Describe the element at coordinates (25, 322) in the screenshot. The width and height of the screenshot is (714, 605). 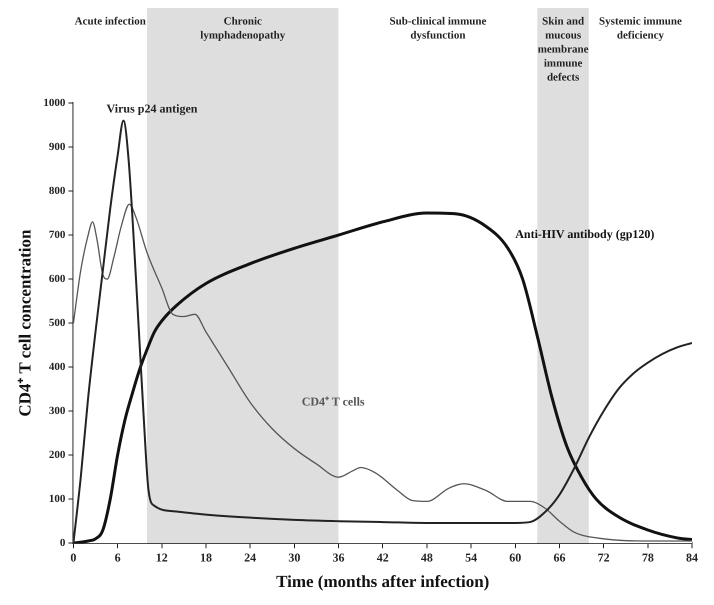
I see `y-axis-title: CD4⁺ T cell concentration` at that location.